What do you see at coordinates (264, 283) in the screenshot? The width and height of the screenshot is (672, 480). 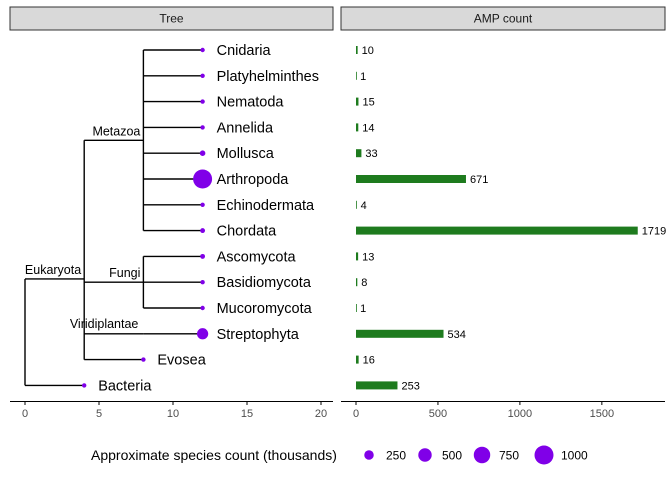 I see `tip-label: Basidiomycota` at bounding box center [264, 283].